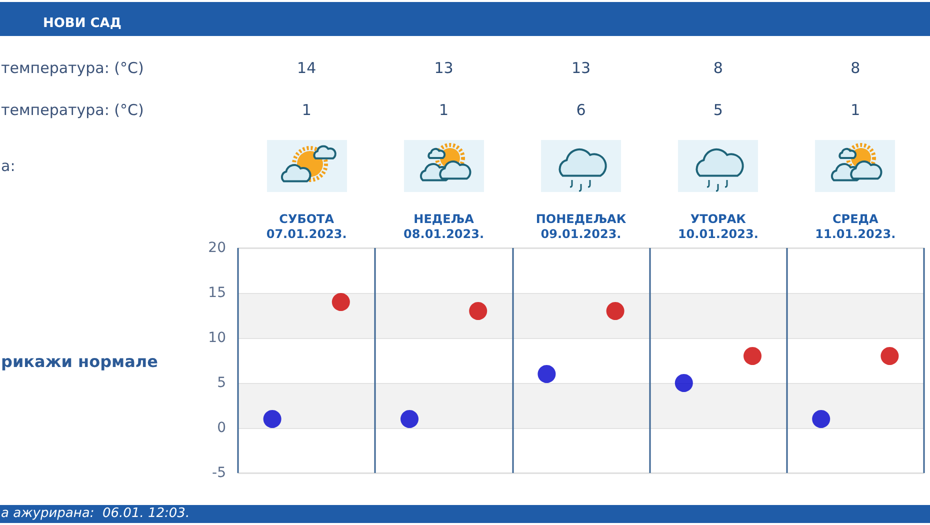 This screenshot has width=930, height=525. What do you see at coordinates (8, 165) in the screenshot?
I see `text: а:` at bounding box center [8, 165].